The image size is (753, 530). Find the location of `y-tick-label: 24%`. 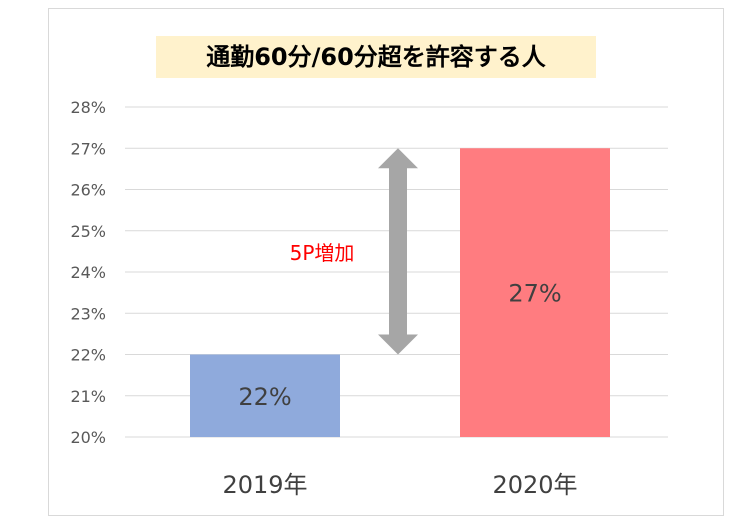

y-tick-label: 24% is located at coordinates (88, 272).